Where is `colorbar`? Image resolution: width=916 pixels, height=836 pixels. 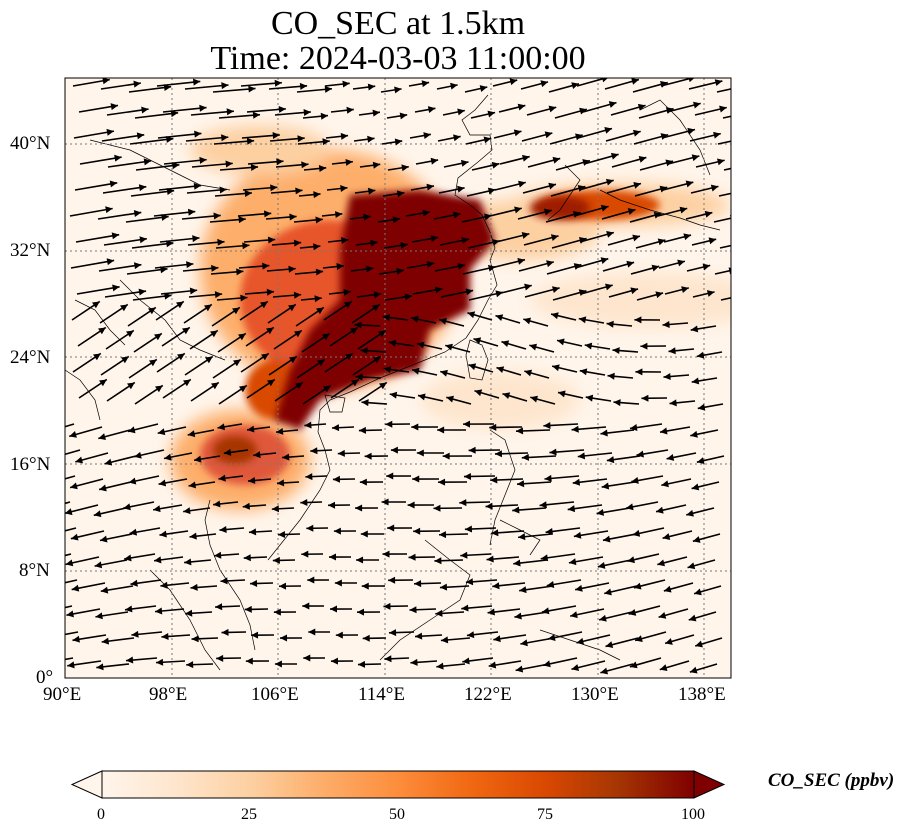 colorbar is located at coordinates (398, 784).